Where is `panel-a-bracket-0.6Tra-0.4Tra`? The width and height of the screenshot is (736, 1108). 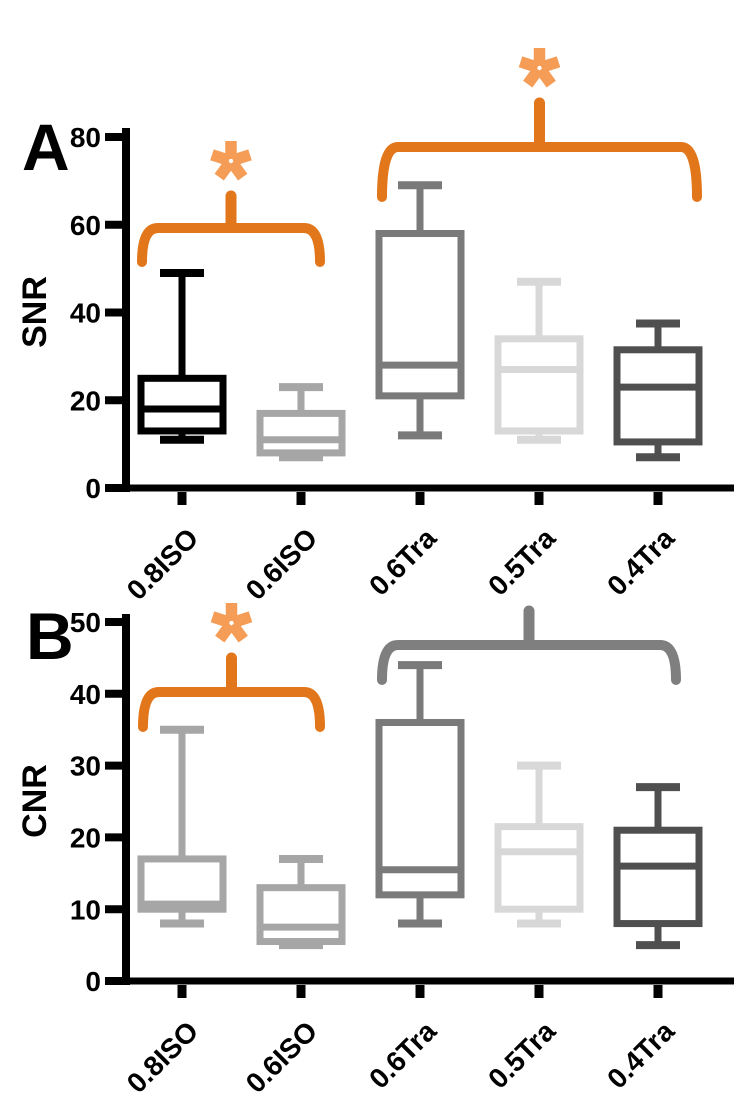 panel-a-bracket-0.6Tra-0.4Tra is located at coordinates (539, 125).